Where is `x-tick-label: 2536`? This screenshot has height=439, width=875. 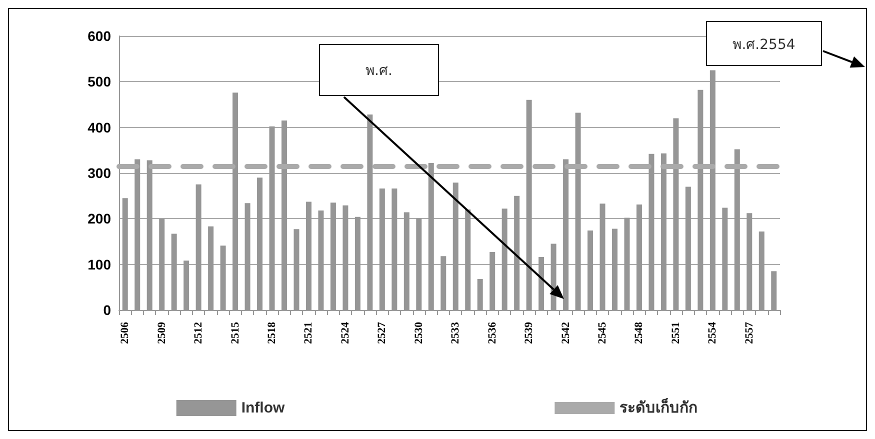
x-tick-label: 2536 is located at coordinates (492, 333).